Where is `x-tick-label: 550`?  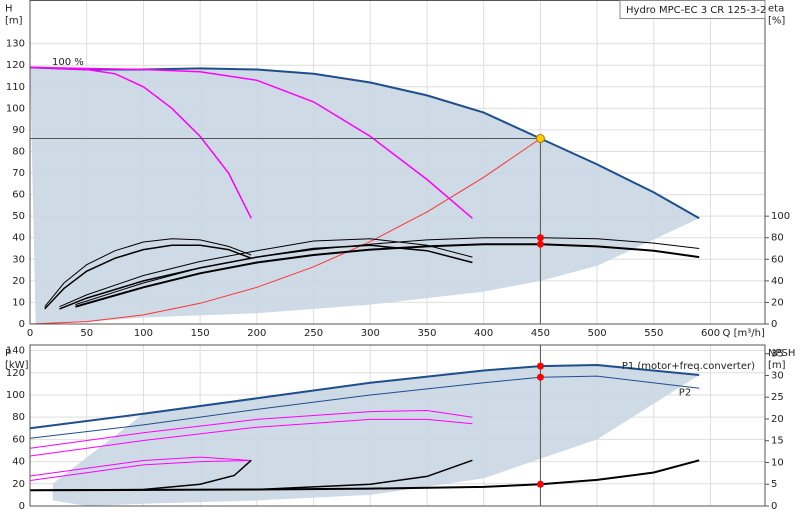 x-tick-label: 550 is located at coordinates (653, 333).